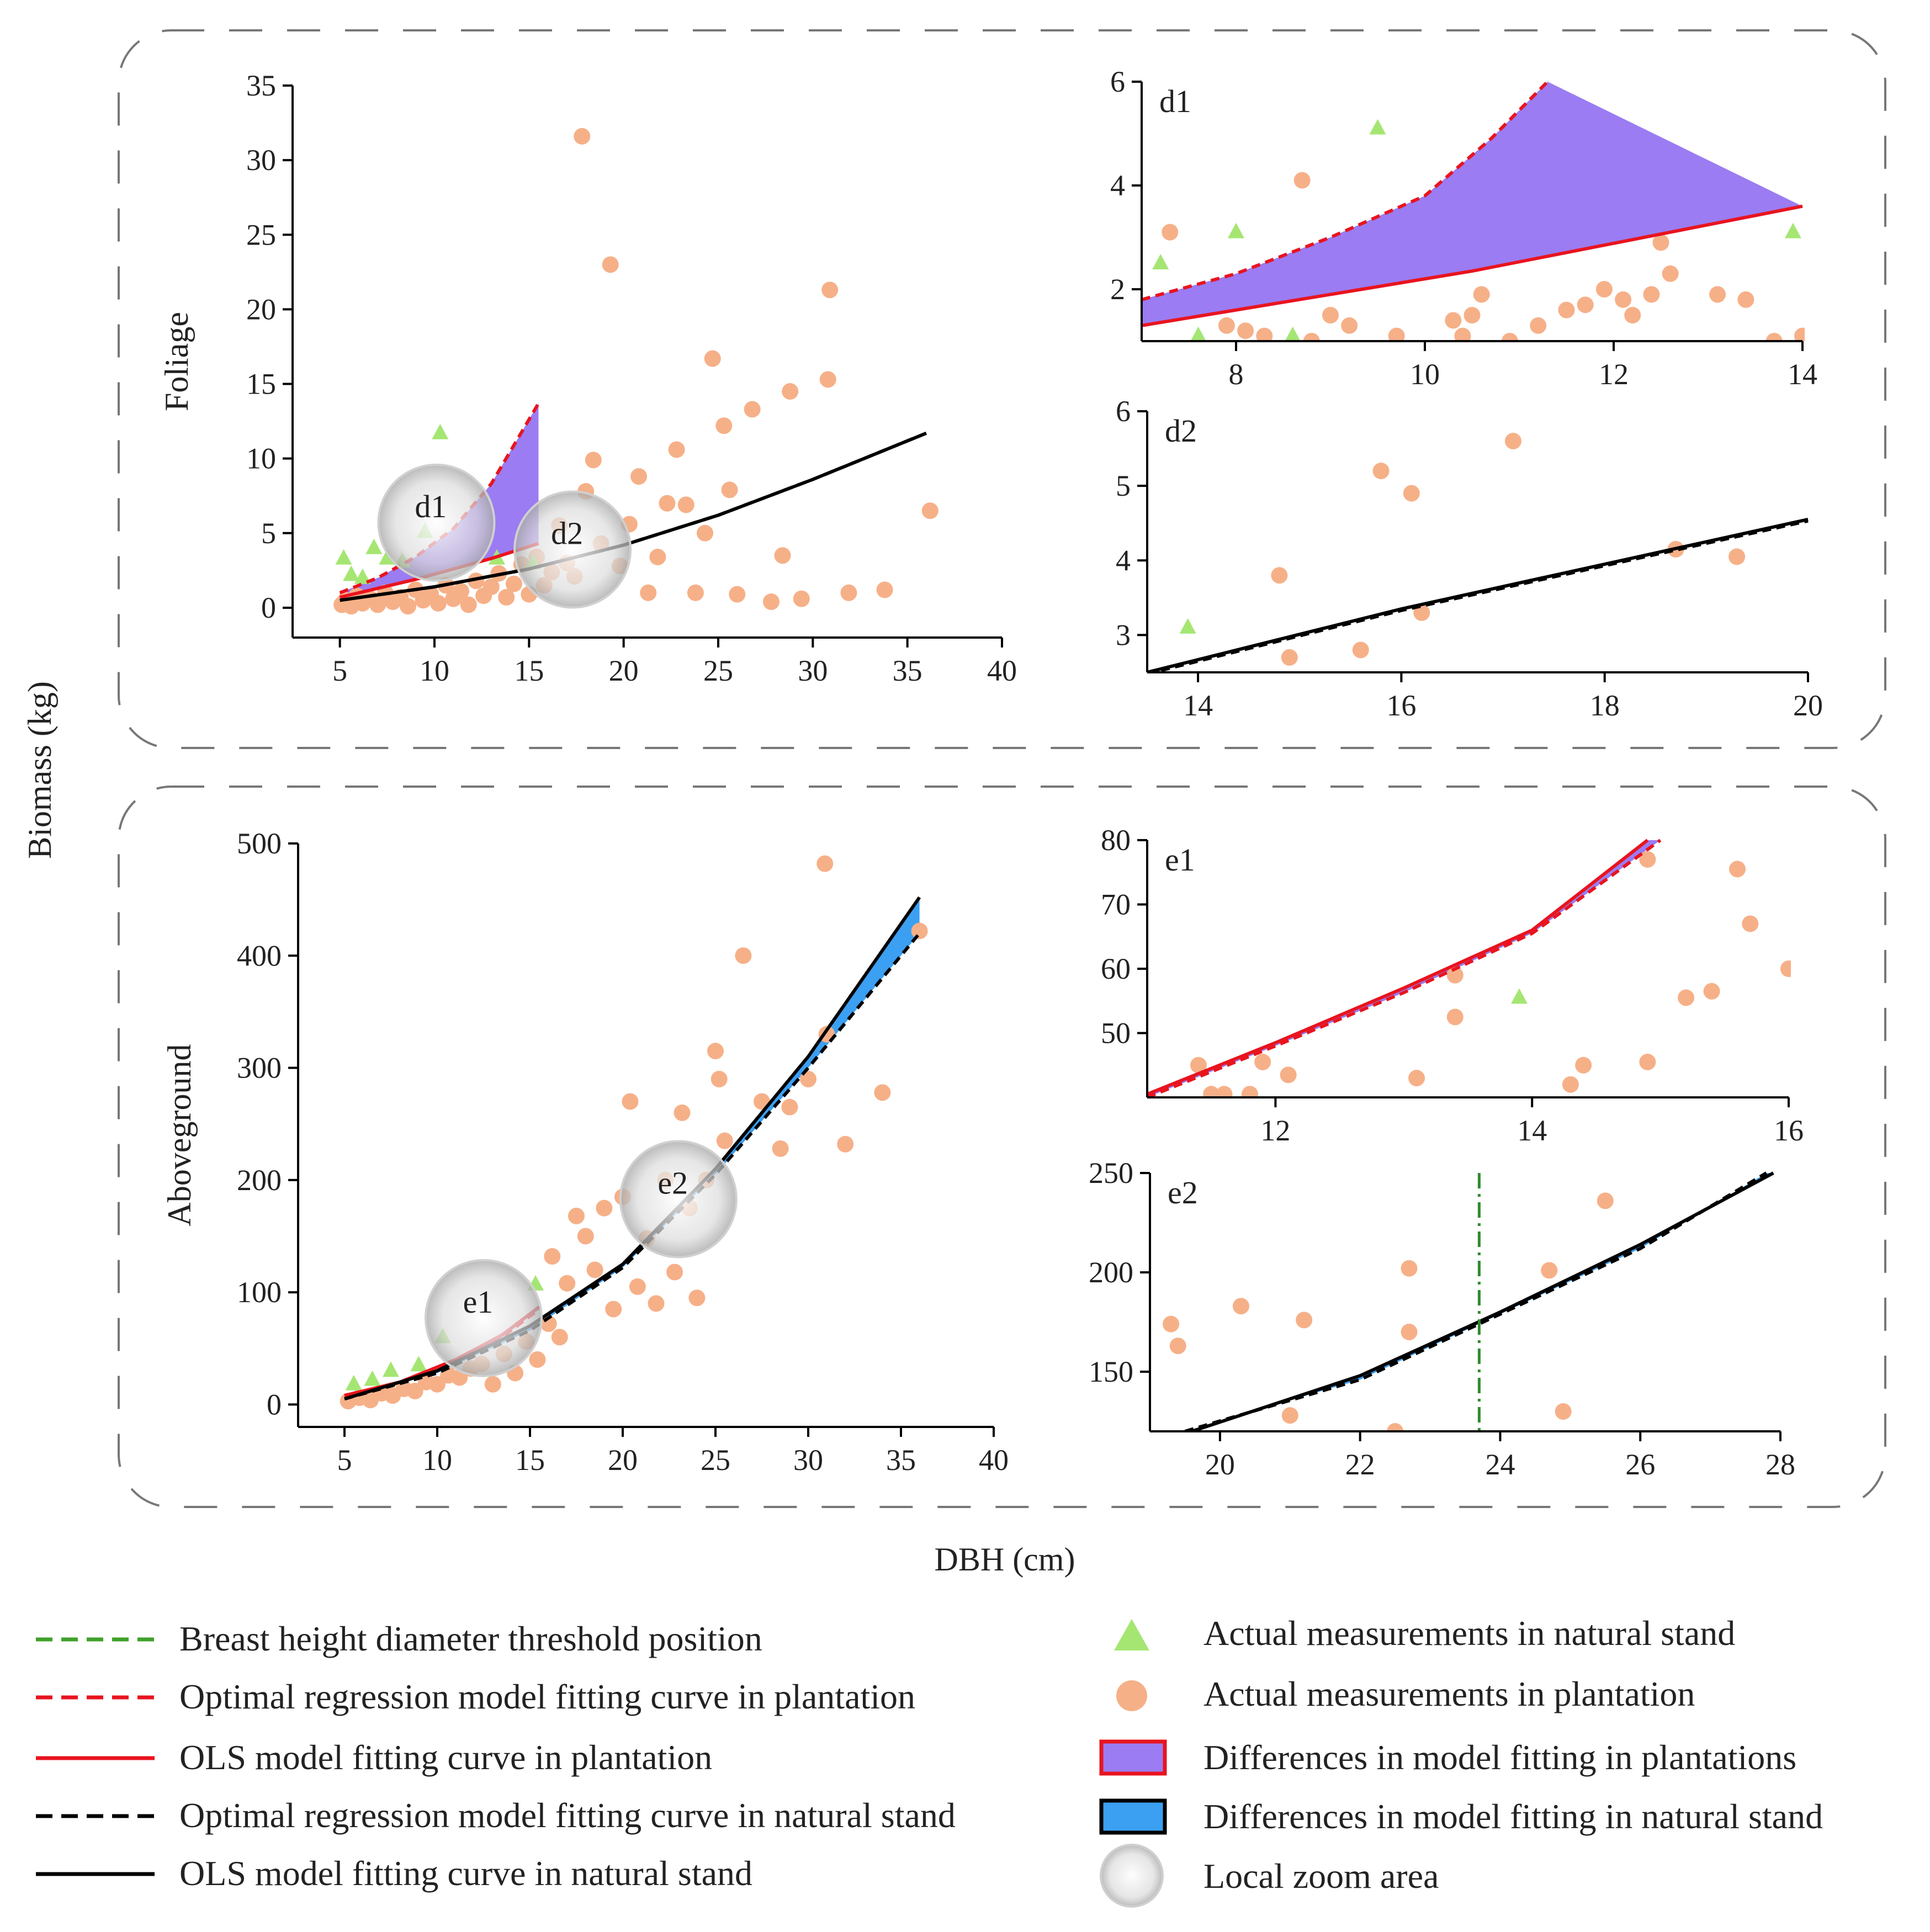 The width and height of the screenshot is (1930, 1932). Describe the element at coordinates (259, 1069) in the screenshot. I see `aboveground-main-y-tick-label: 300` at that location.